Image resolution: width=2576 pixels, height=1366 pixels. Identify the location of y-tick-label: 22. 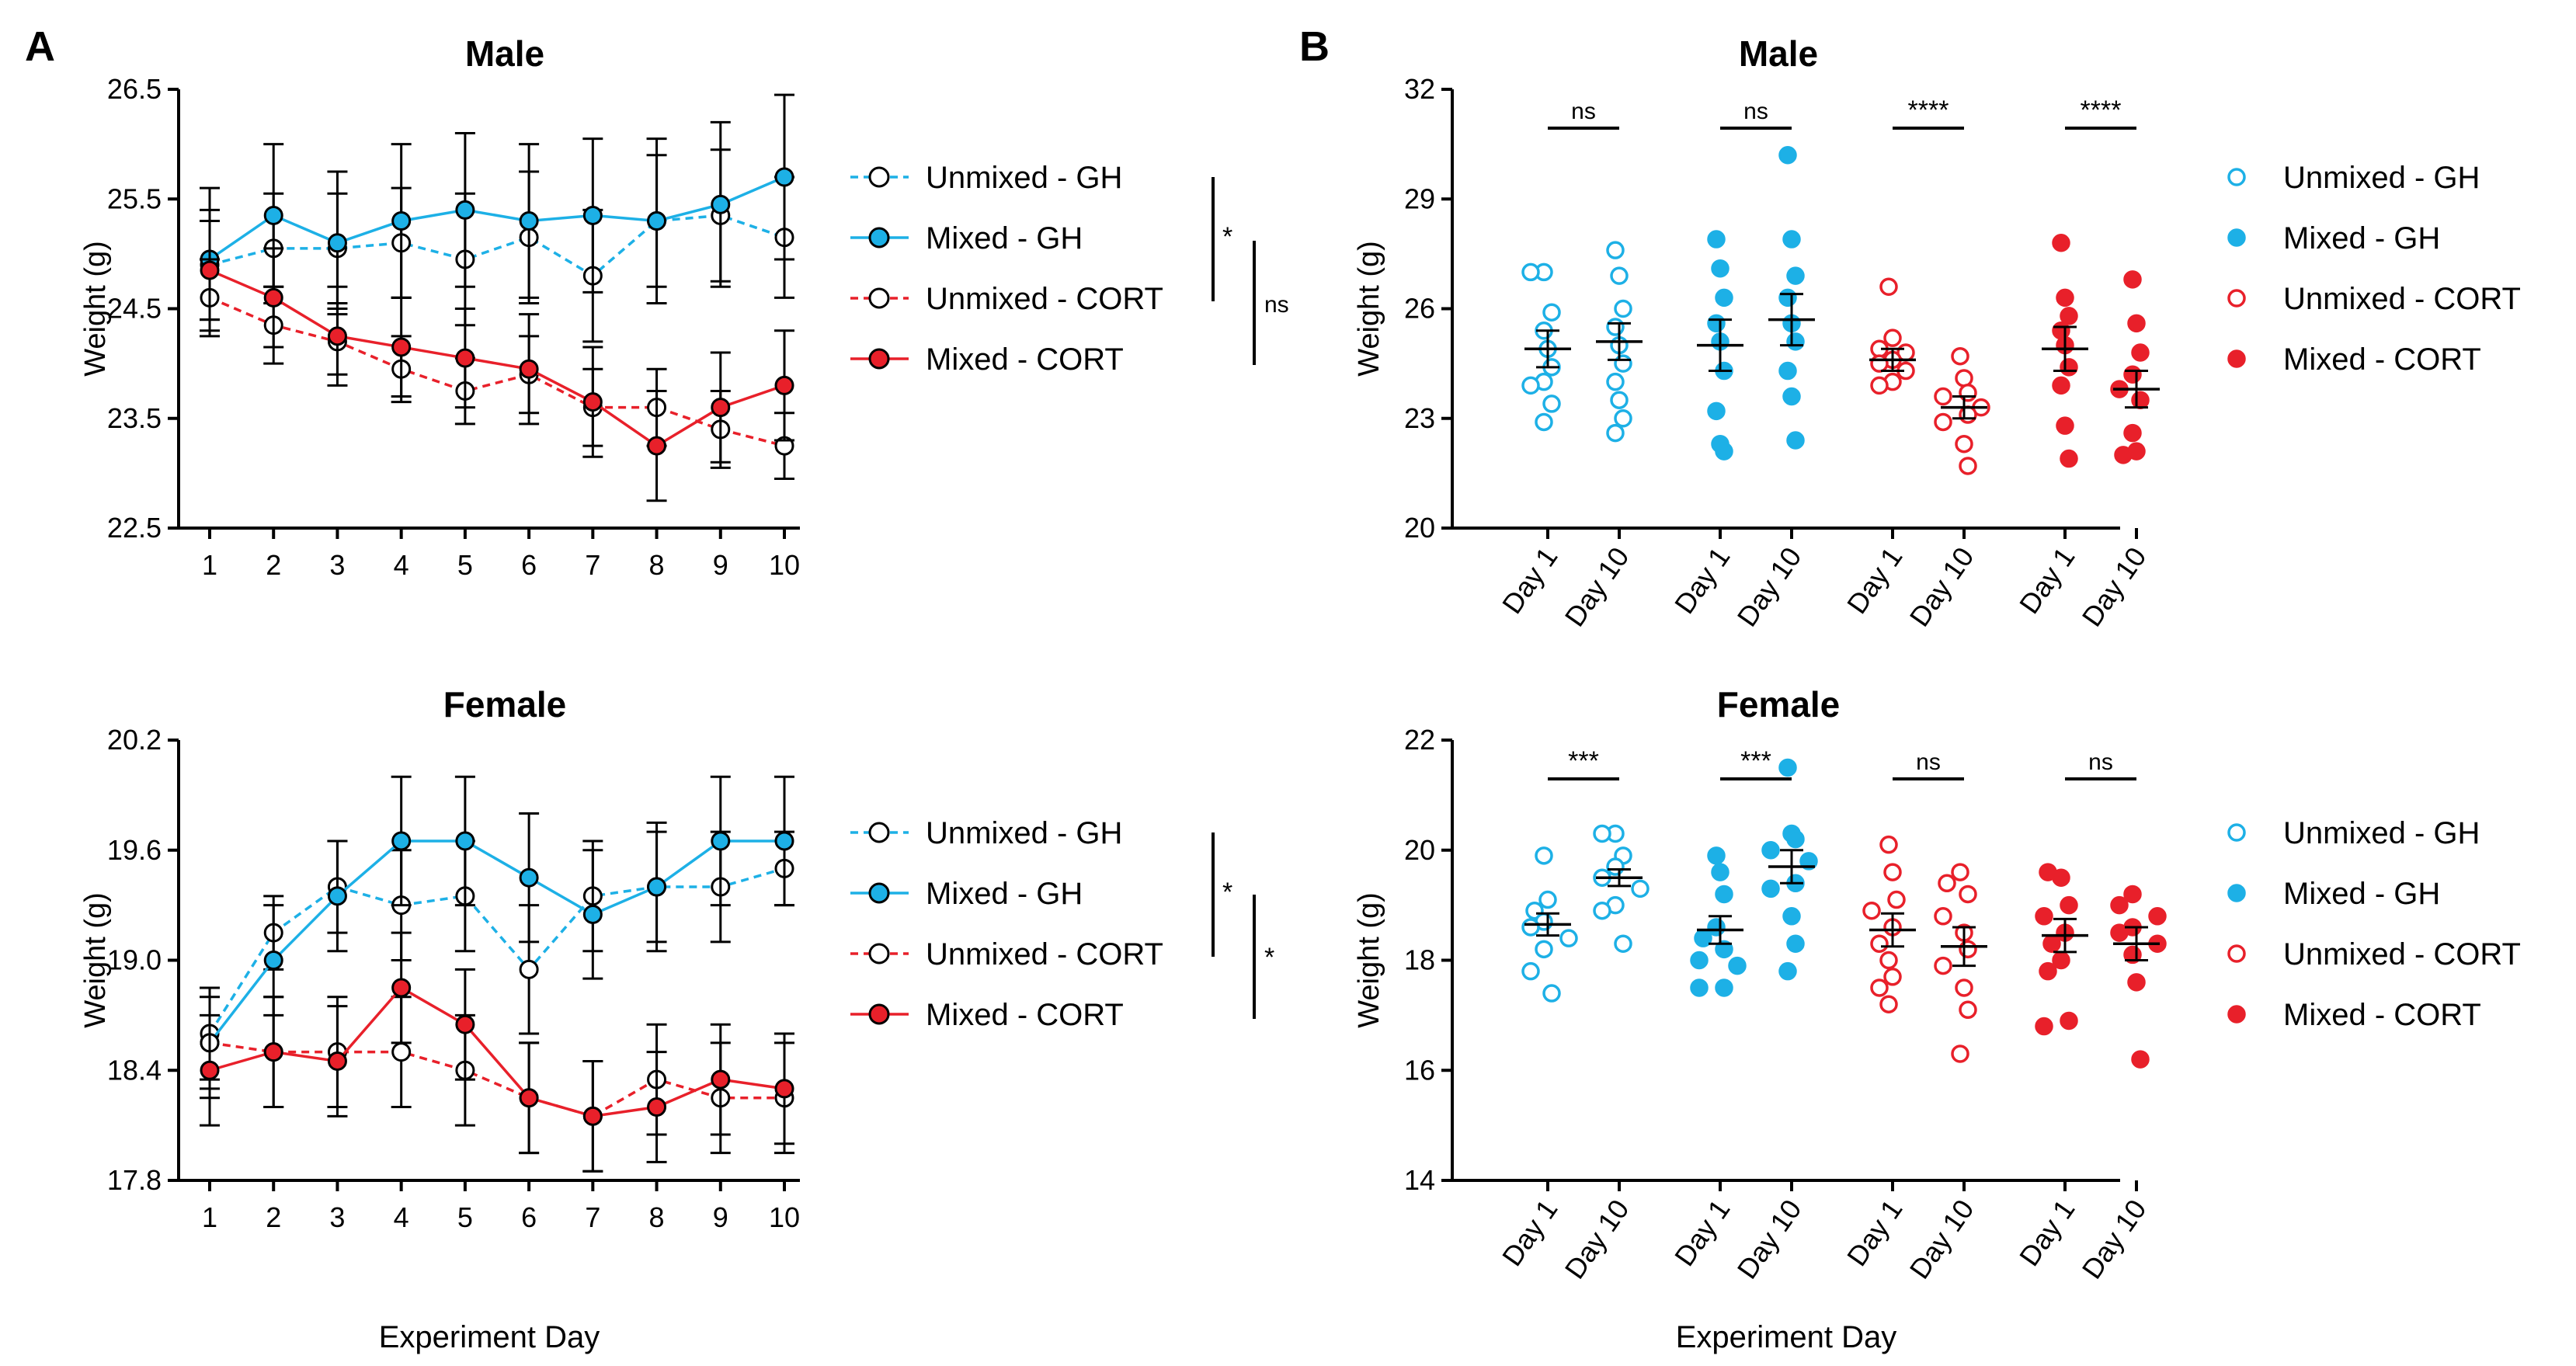
(1419, 740).